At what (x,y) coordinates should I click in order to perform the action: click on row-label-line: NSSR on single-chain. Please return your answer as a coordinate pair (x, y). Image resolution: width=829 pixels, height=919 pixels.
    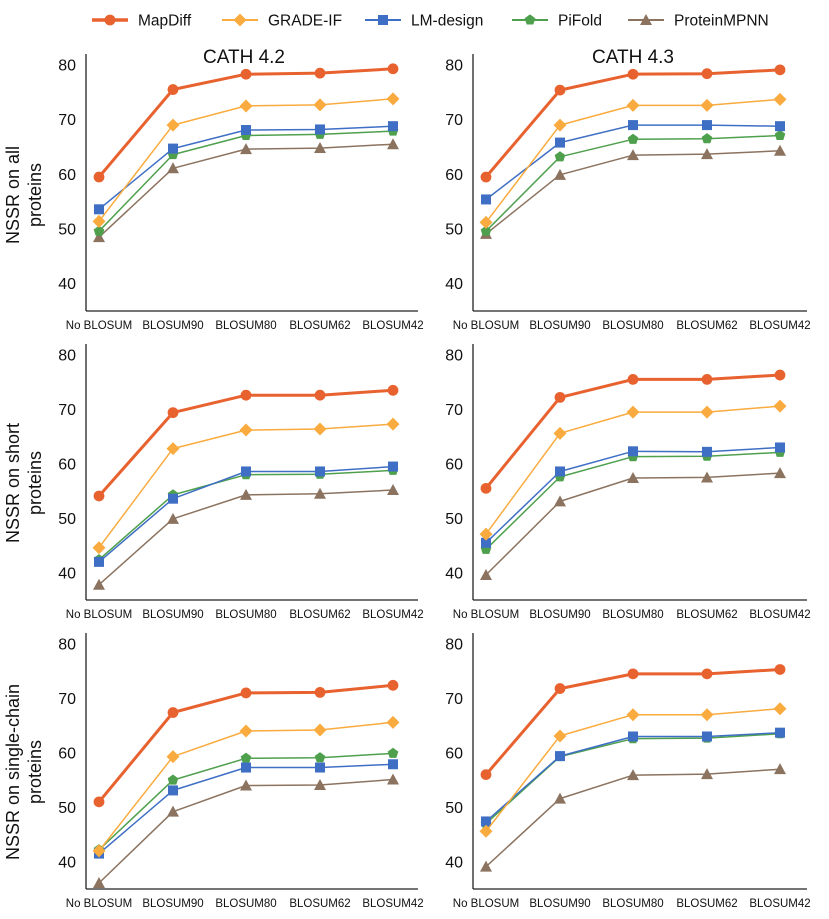
    Looking at the image, I should click on (13, 772).